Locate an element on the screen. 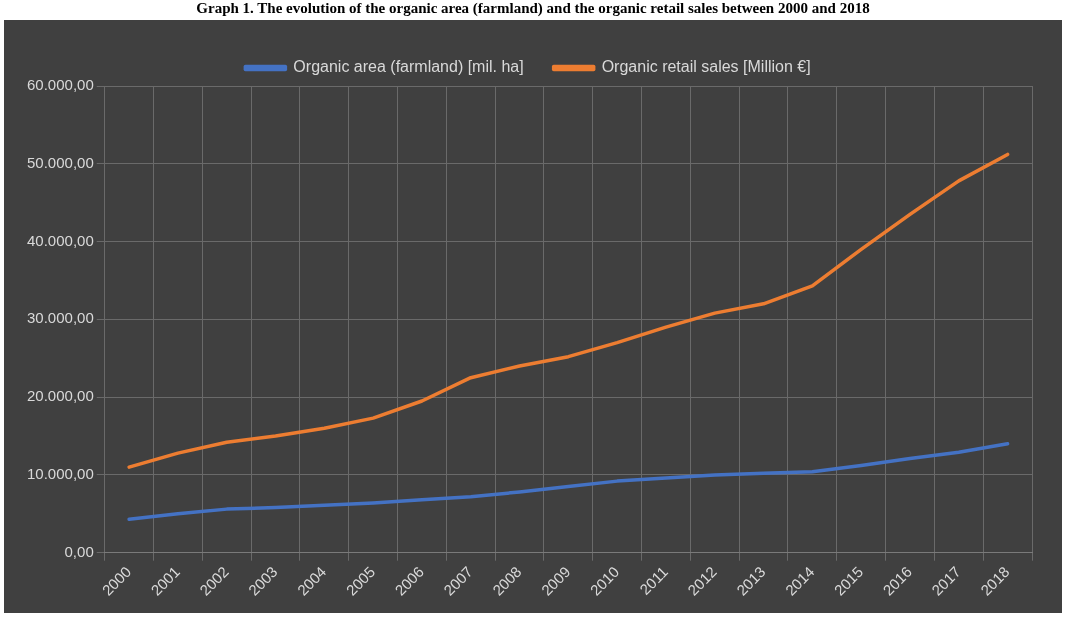 The image size is (1066, 617). y-tick-label: 10.000,00 is located at coordinates (60, 474).